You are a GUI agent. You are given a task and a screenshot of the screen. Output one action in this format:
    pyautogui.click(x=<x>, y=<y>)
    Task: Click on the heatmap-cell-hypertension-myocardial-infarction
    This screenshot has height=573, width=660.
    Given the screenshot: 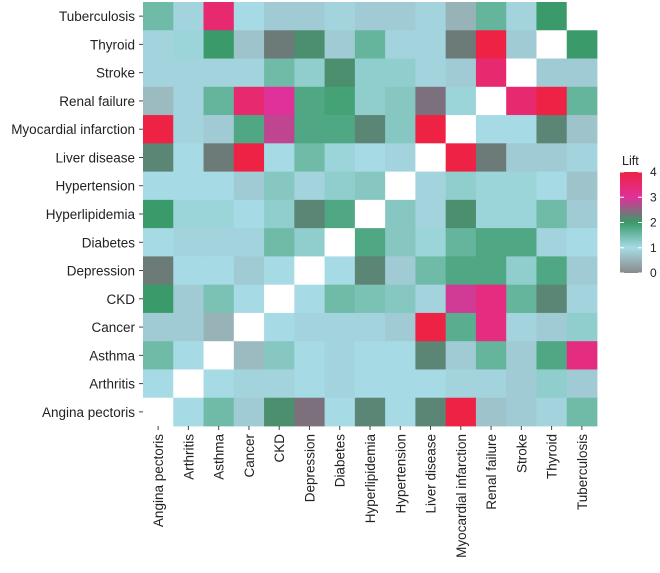 What is the action you would take?
    pyautogui.click(x=461, y=186)
    